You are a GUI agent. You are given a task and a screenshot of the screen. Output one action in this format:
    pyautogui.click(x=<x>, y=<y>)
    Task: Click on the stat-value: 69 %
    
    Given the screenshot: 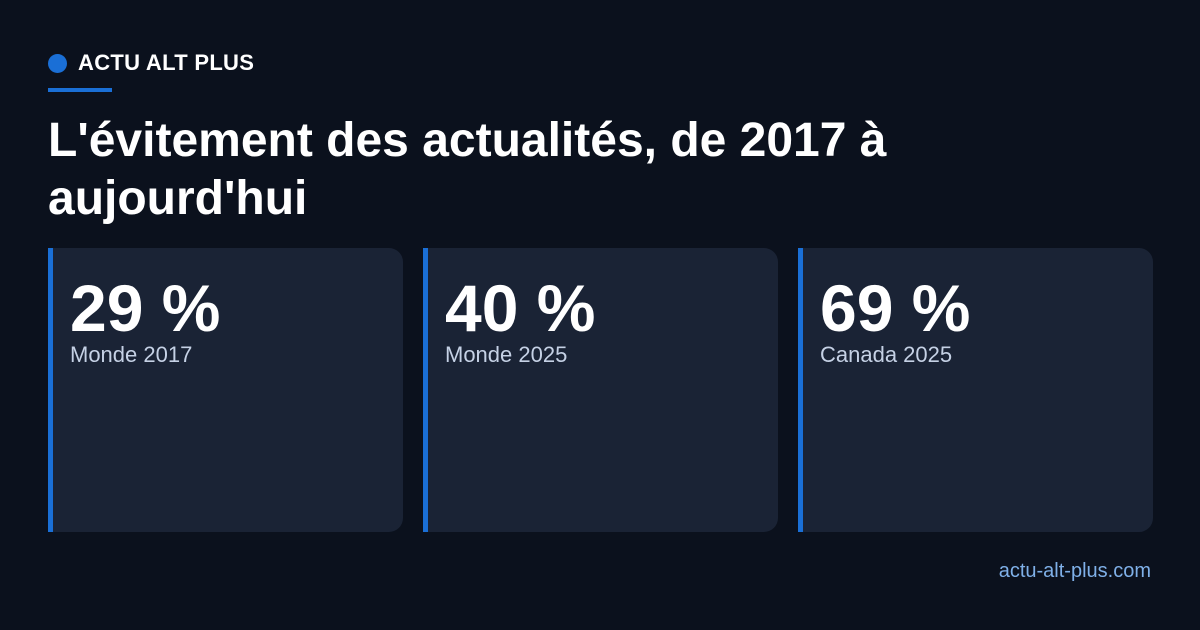 What is the action you would take?
    pyautogui.click(x=895, y=308)
    